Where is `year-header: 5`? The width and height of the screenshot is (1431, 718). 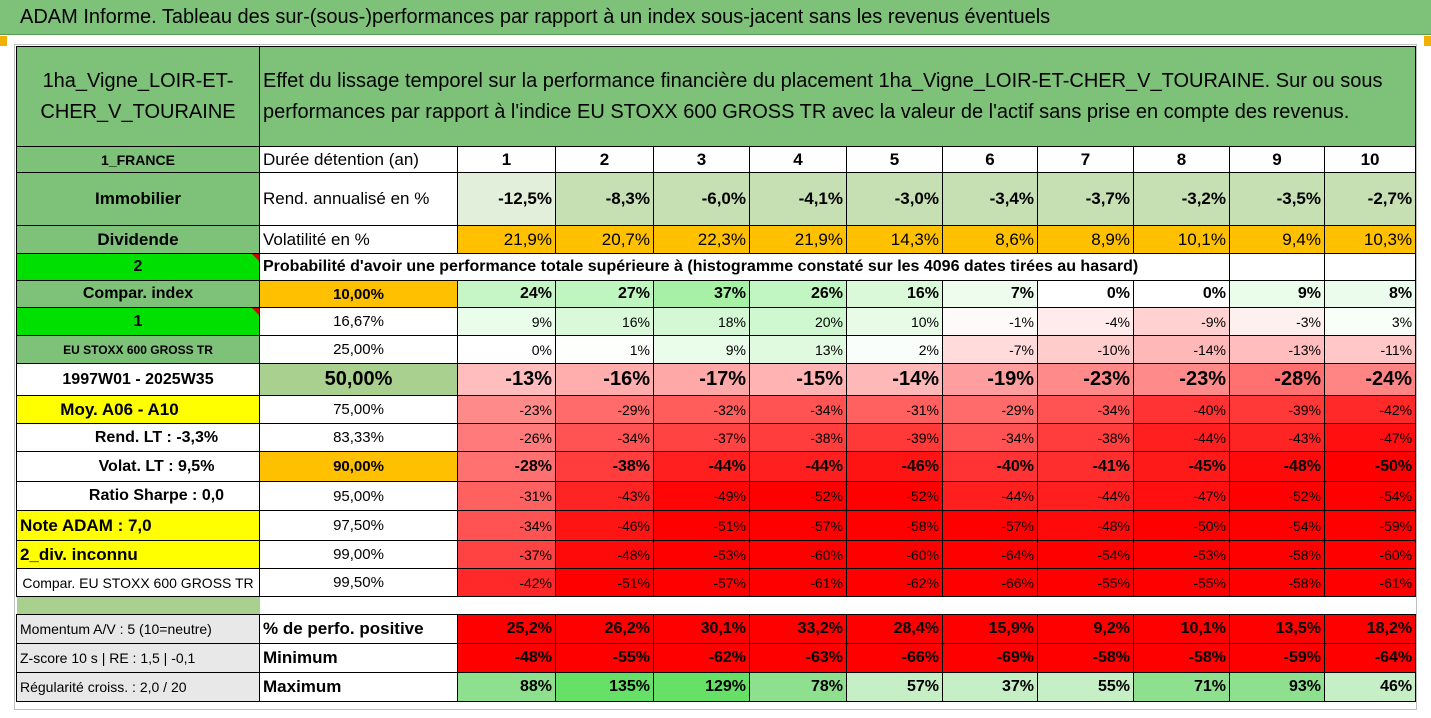
year-header: 5 is located at coordinates (894, 159).